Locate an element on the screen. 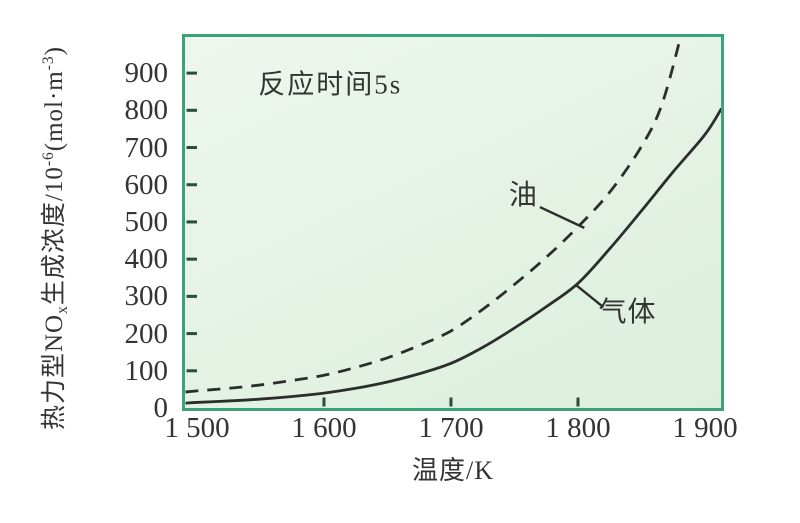  x-tick-label: 1 800 is located at coordinates (578, 428).